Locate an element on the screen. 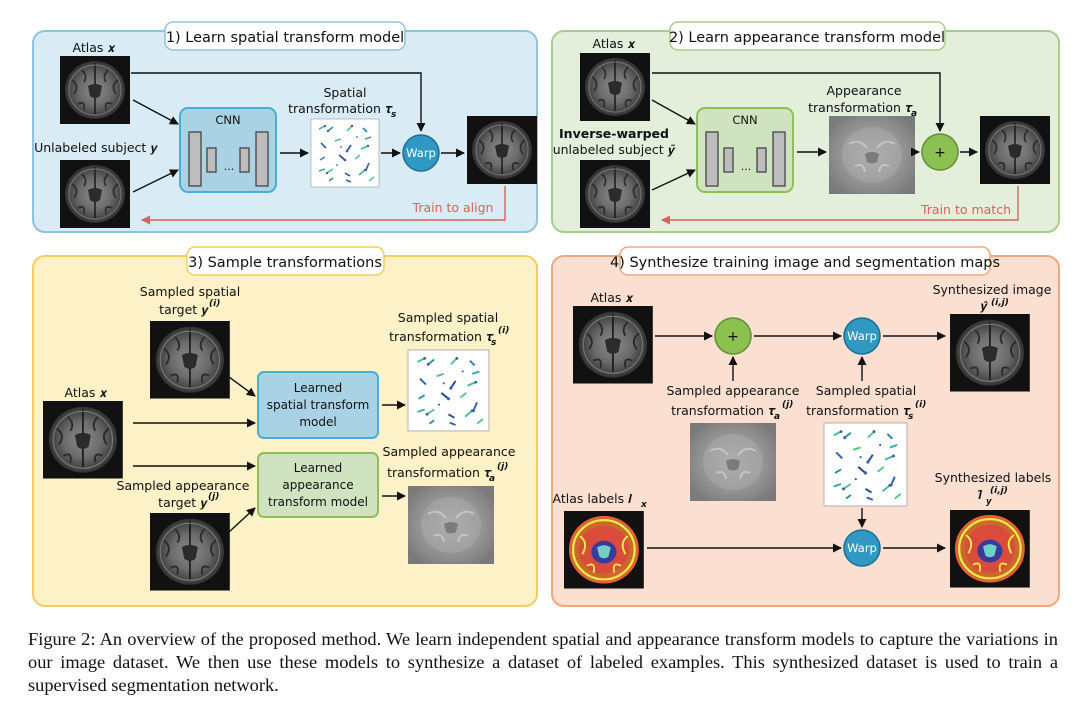 The image size is (1083, 710). sampled-appearance-transform-l1: Sampled appearance is located at coordinates (449, 451).